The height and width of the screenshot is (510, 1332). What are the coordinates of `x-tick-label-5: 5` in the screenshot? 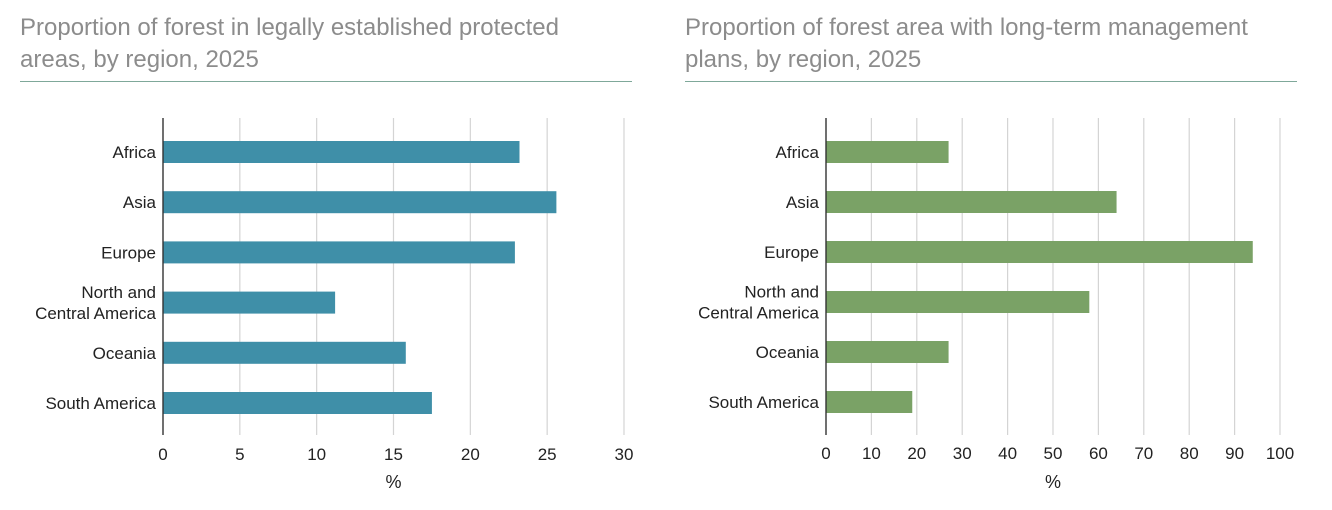 It's located at (239, 454).